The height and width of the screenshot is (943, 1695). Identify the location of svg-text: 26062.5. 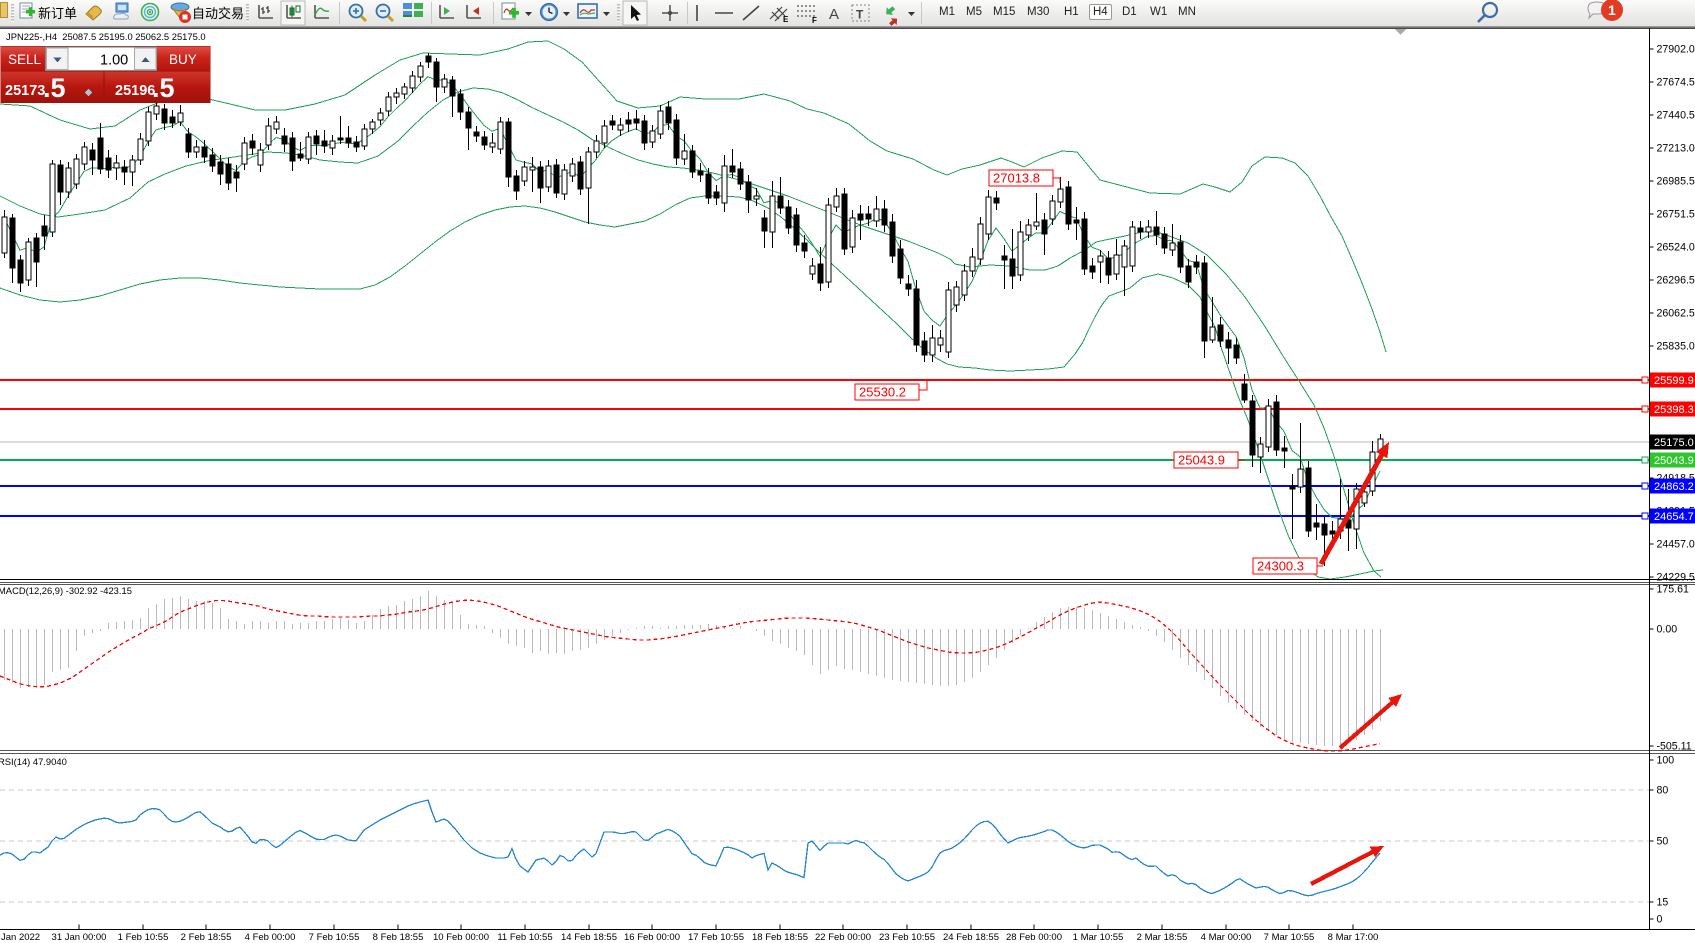
(1676, 314).